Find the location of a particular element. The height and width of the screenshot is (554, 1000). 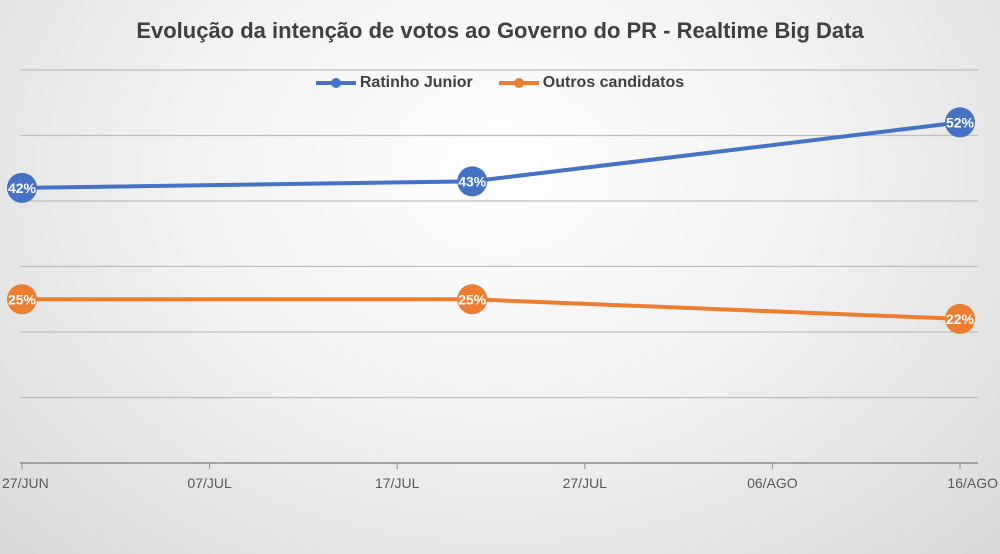

data-label: 22% is located at coordinates (960, 319).